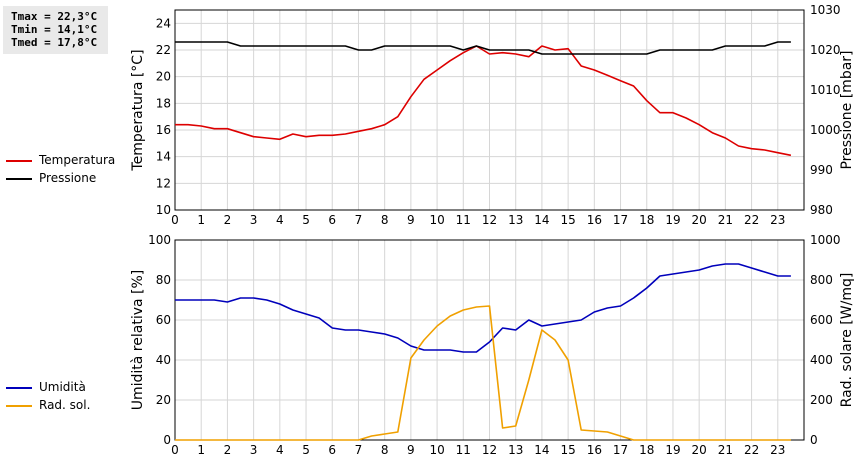 This screenshot has width=860, height=460. I want to click on bottom-ytick-label: 0, so click(167, 440).